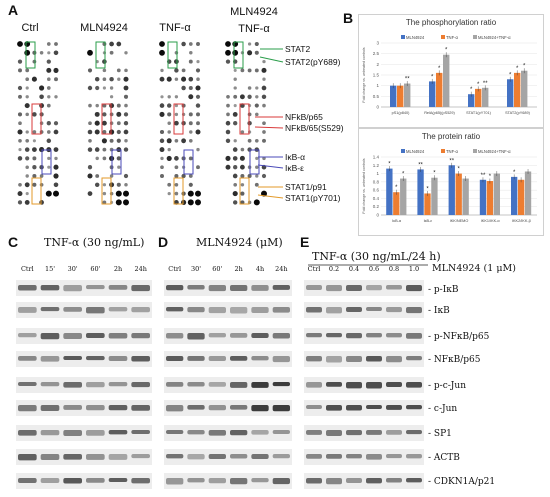 The height and width of the screenshot is (497, 550). What do you see at coordinates (376, 75) in the screenshot?
I see `y-tick-label: 1.5` at bounding box center [376, 75].